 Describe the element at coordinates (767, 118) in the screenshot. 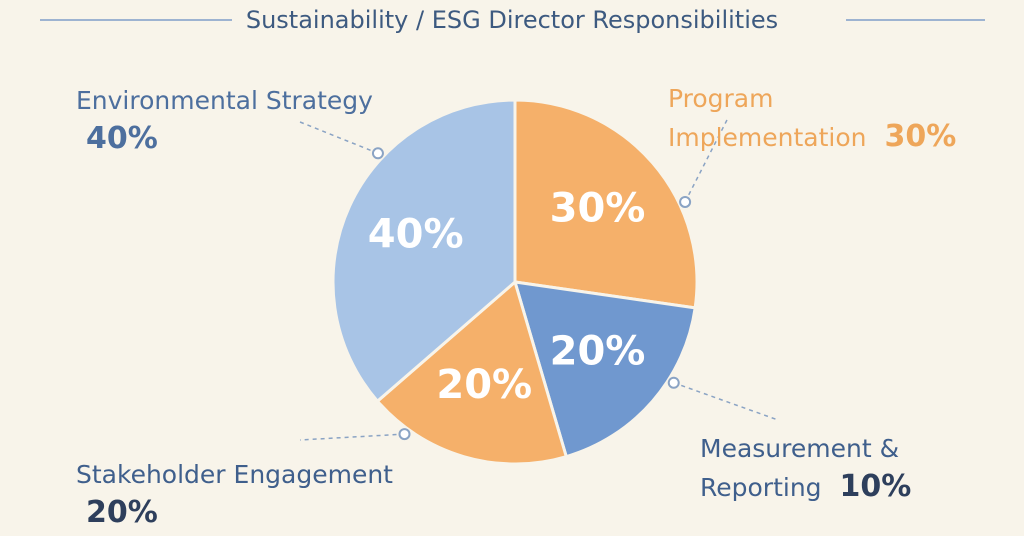

I see `callout-name: Program Implementation` at that location.